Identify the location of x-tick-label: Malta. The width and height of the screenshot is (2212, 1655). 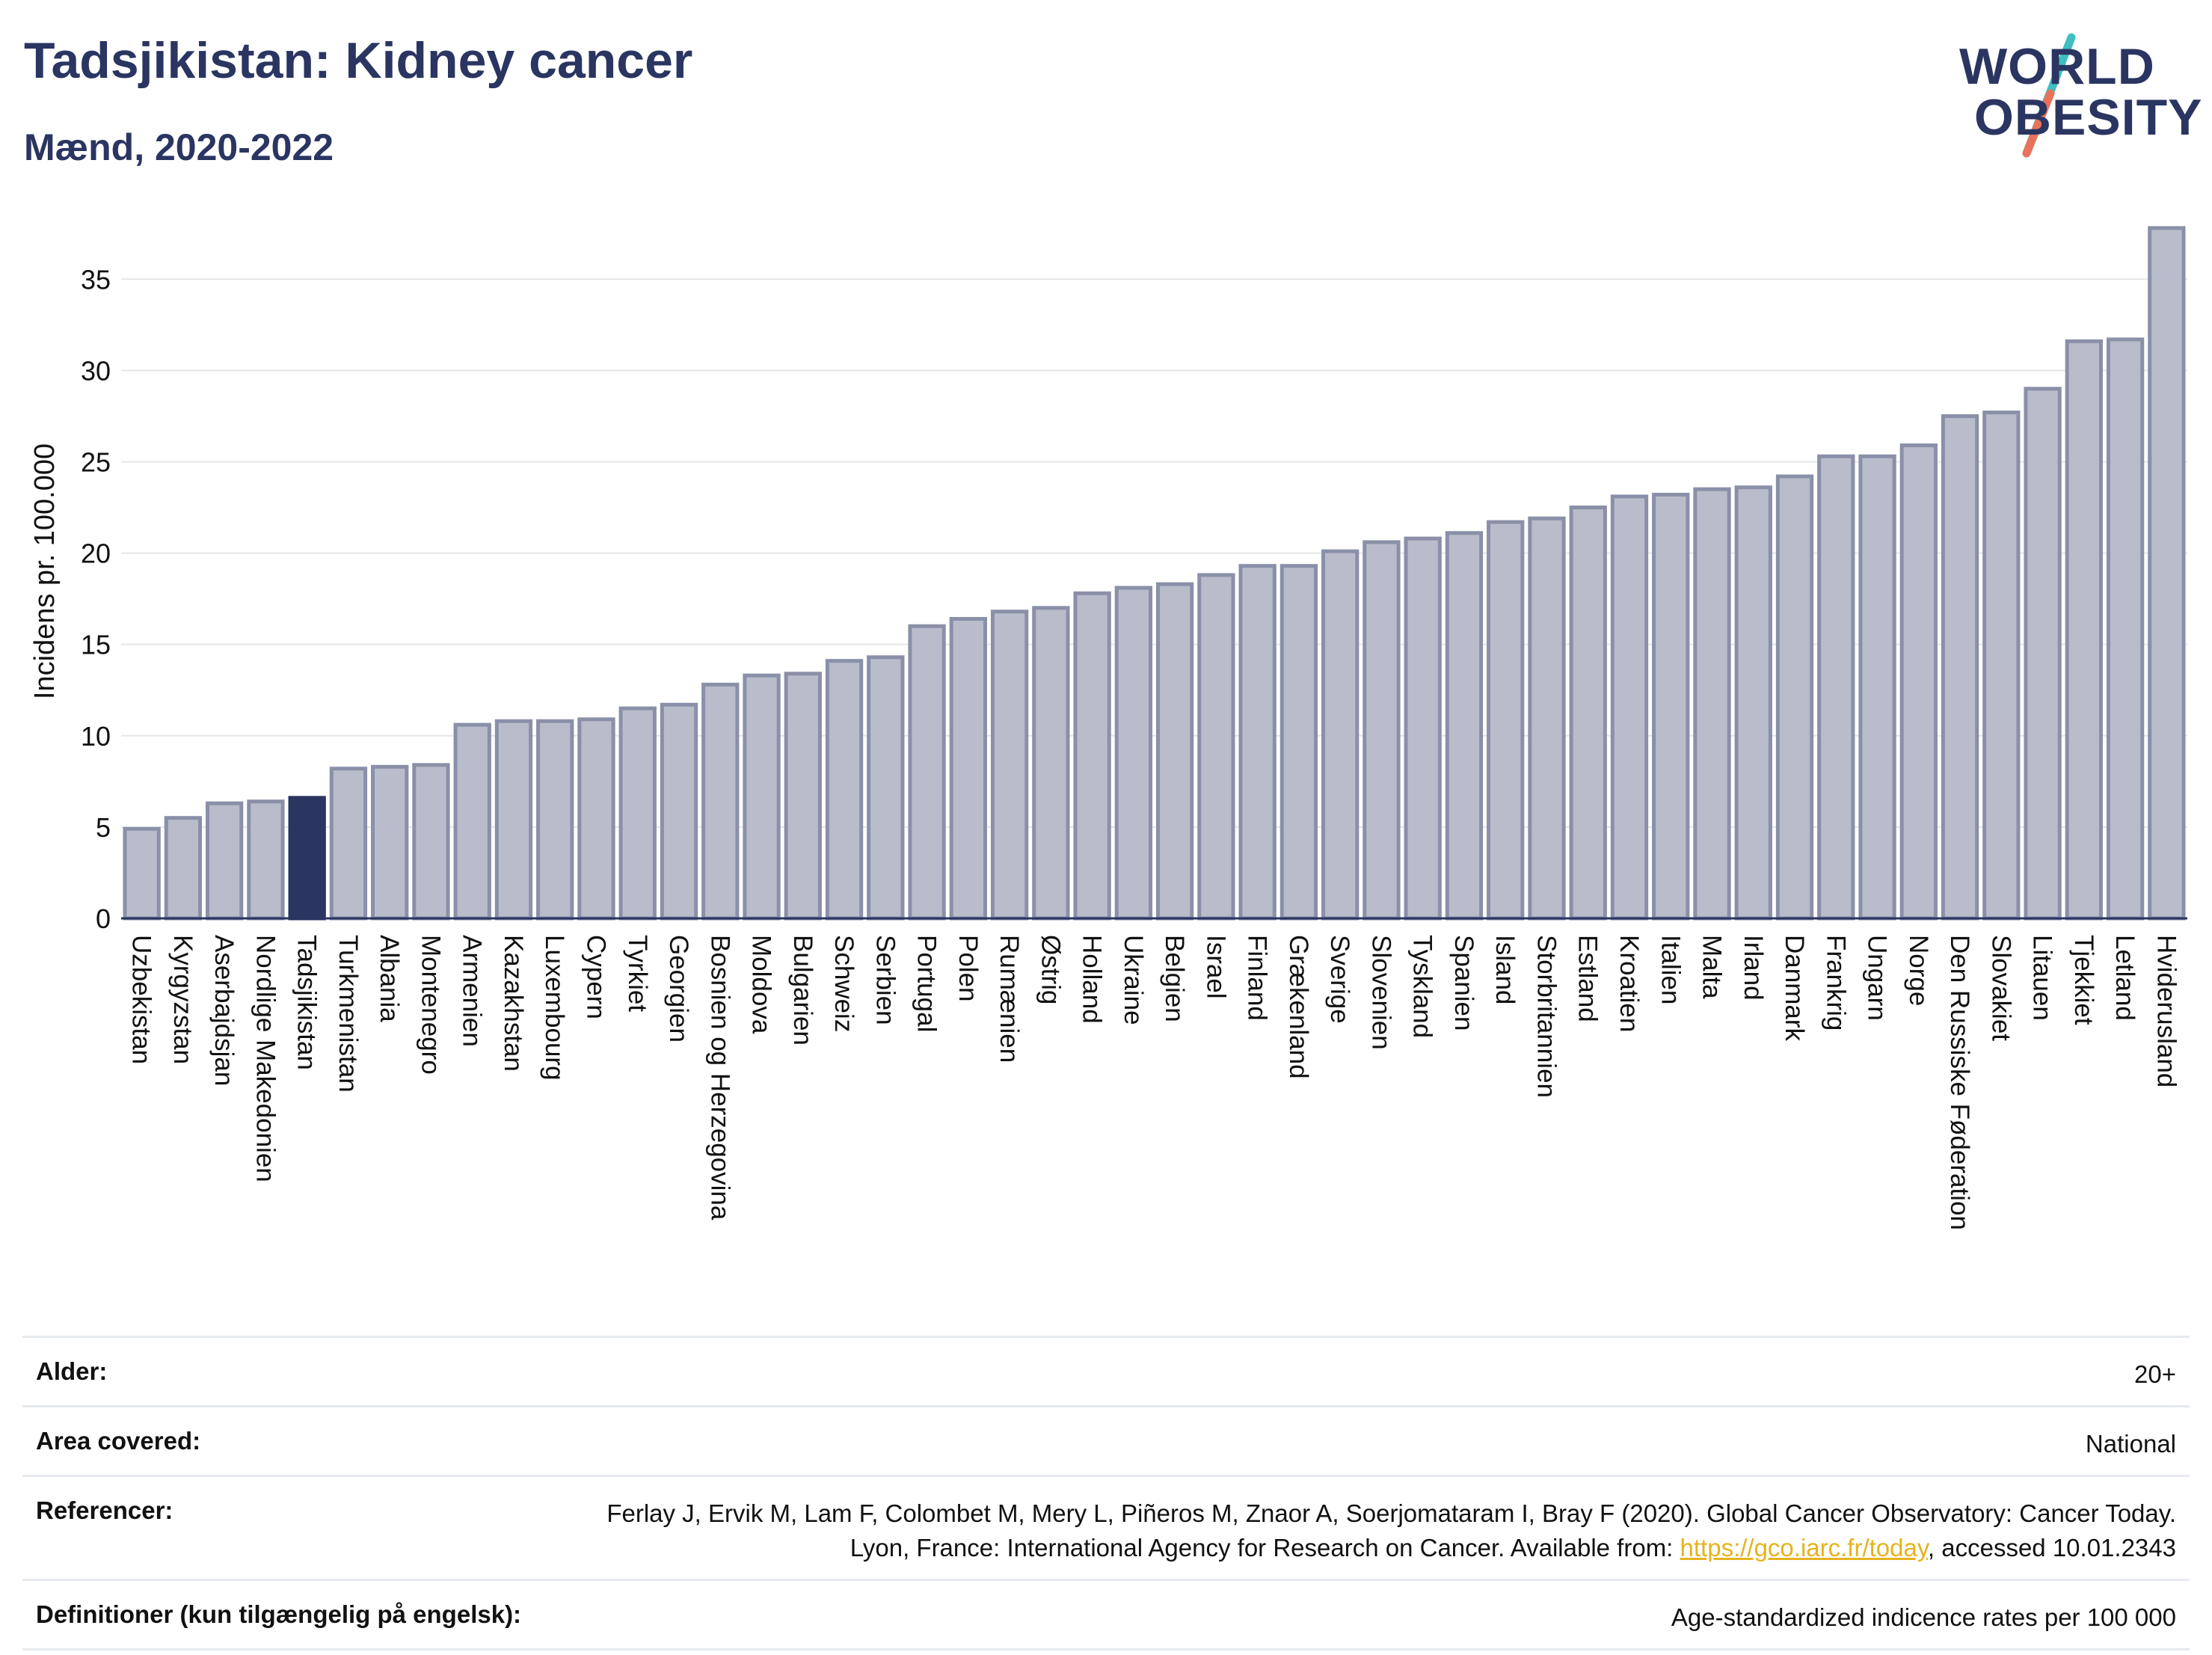
(1712, 967).